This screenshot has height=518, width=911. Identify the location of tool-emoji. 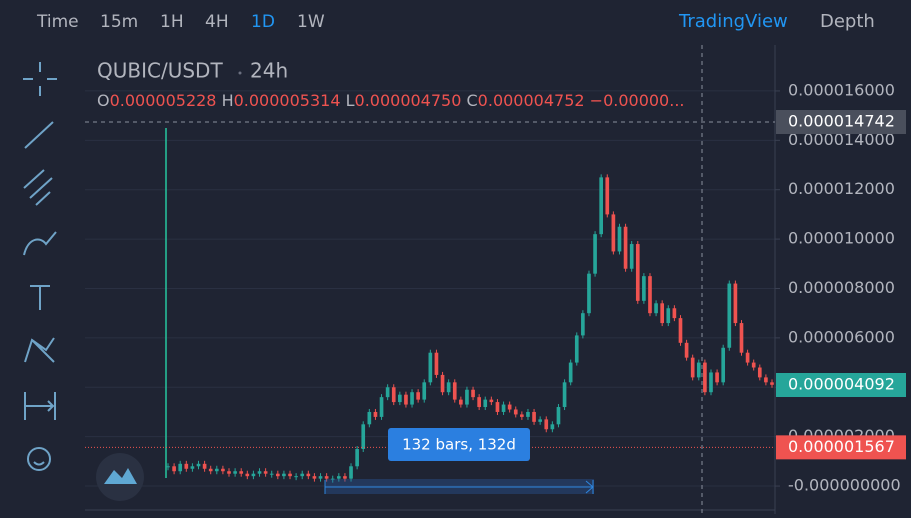
(39, 459).